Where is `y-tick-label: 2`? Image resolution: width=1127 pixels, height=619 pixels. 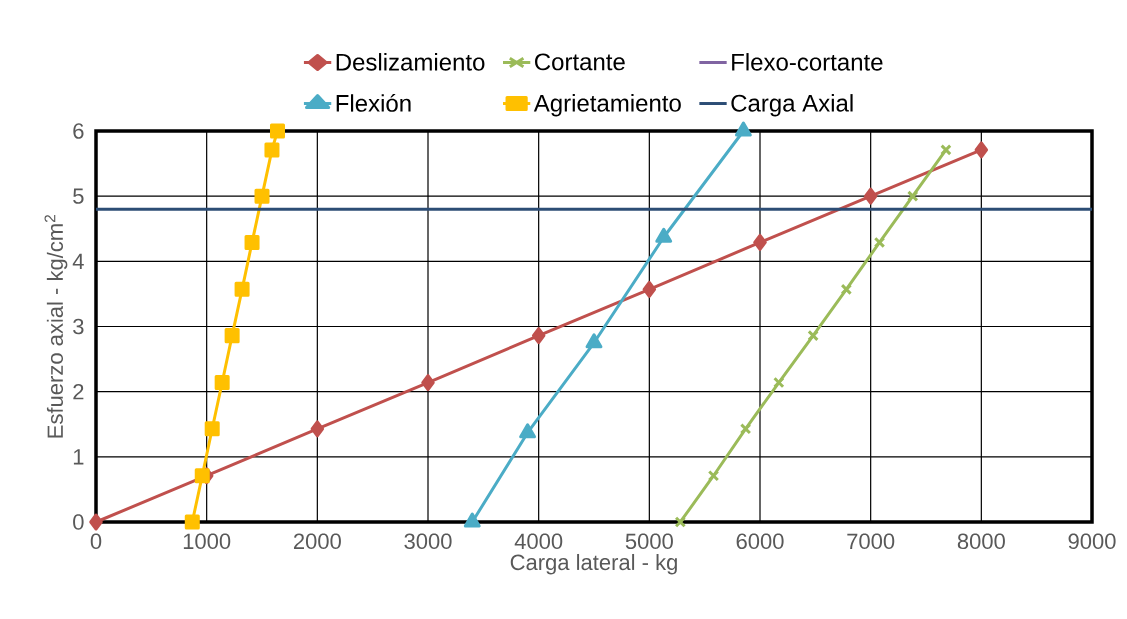 y-tick-label: 2 is located at coordinates (78, 391).